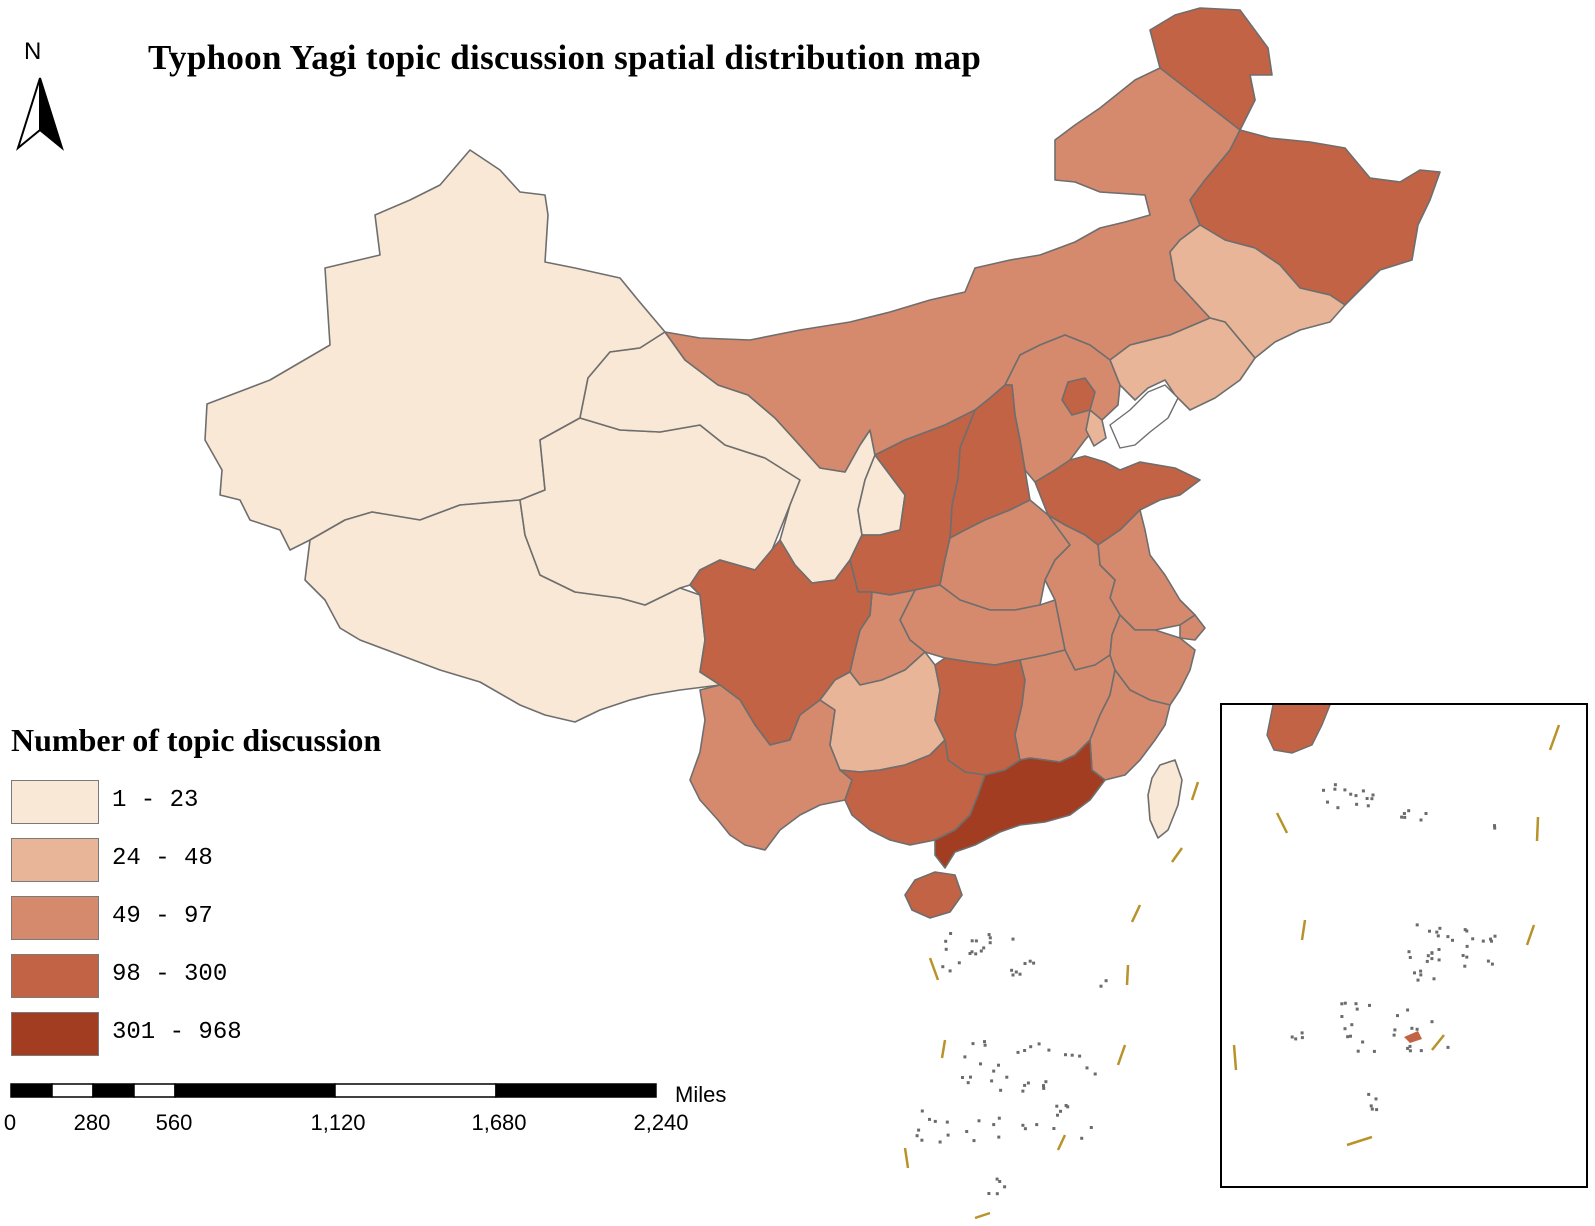 This screenshot has width=1595, height=1226. I want to click on legend-label: 24 - 48, so click(162, 858).